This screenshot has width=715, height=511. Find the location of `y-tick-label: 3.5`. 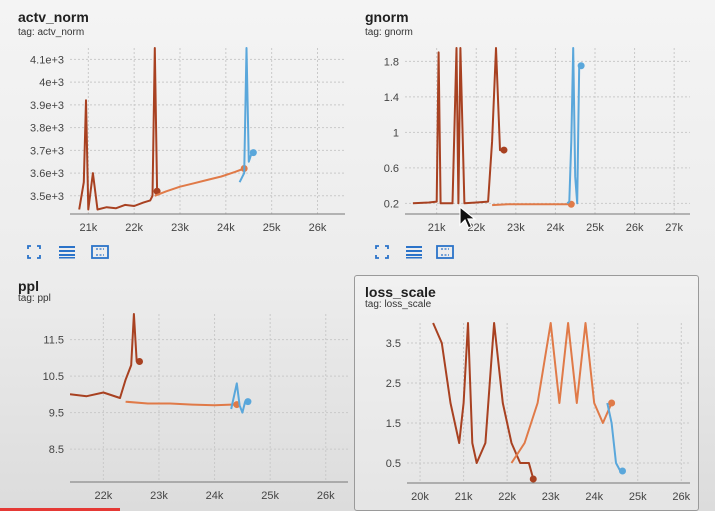

y-tick-label: 3.5 is located at coordinates (393, 344).